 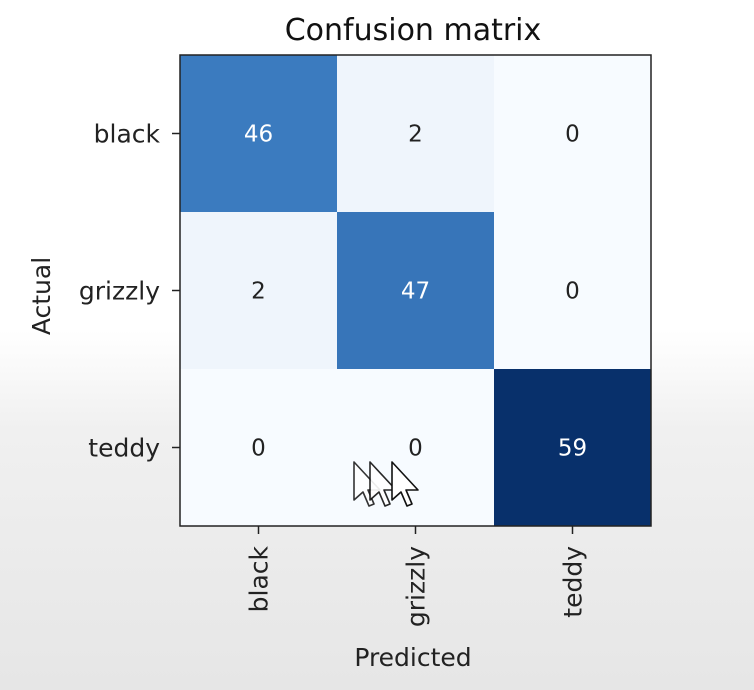 I want to click on cell-value-label: 59, so click(x=572, y=449).